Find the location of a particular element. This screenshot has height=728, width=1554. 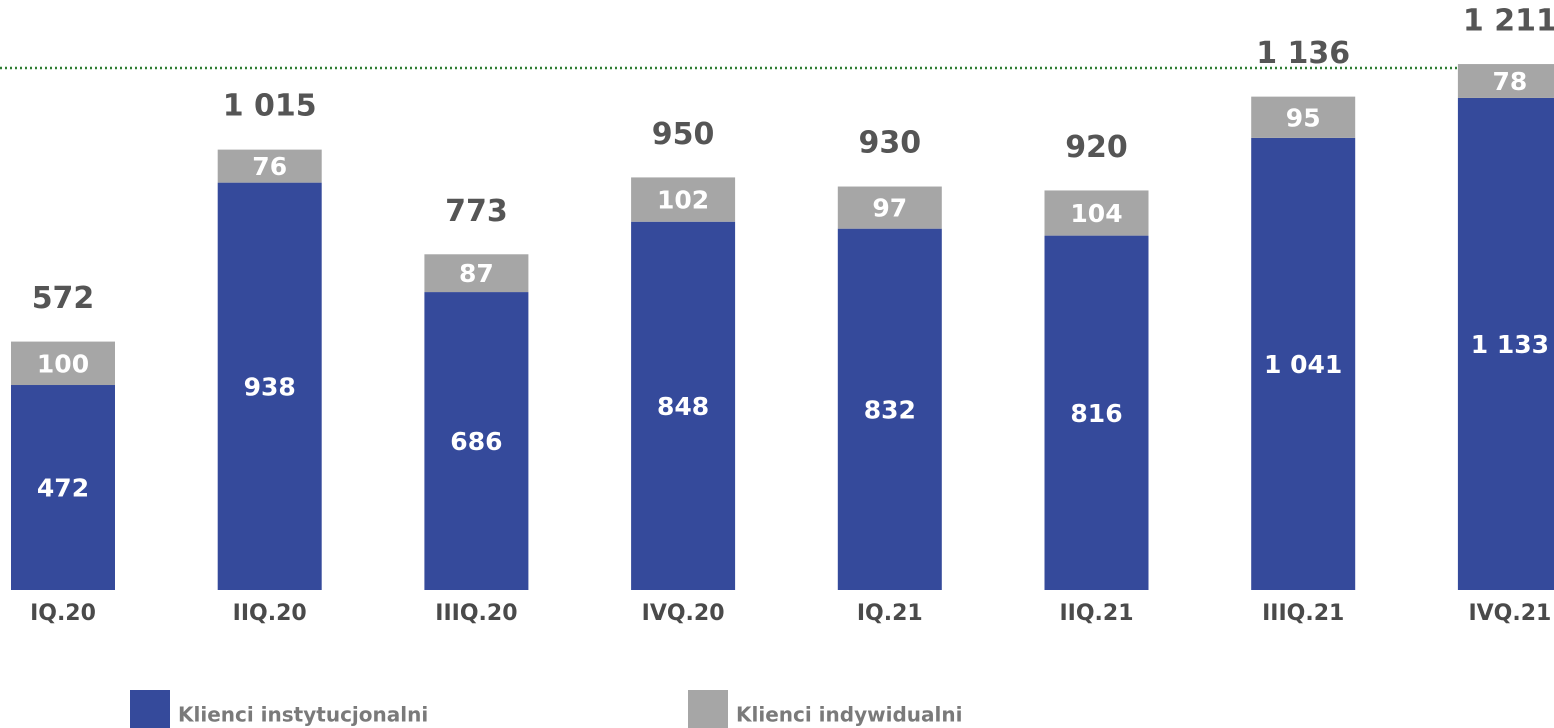

x-tick-label: IIQ.20 is located at coordinates (270, 613).